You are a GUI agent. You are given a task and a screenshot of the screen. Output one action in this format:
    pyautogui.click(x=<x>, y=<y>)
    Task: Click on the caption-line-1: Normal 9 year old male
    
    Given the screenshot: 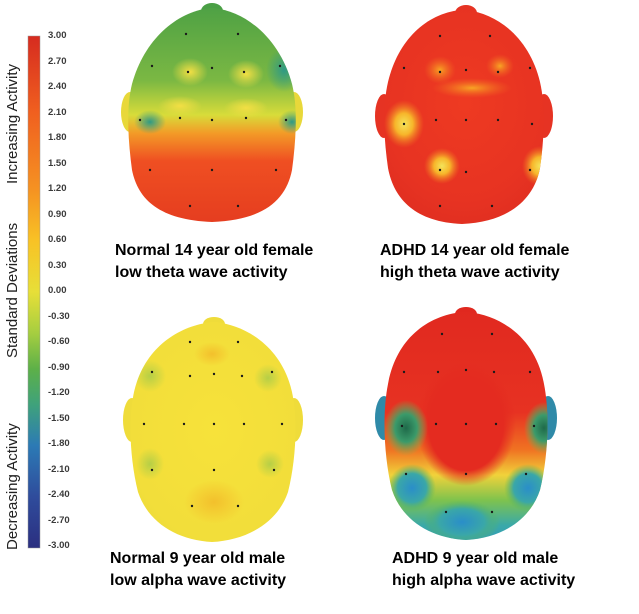 What is the action you would take?
    pyautogui.click(x=198, y=558)
    